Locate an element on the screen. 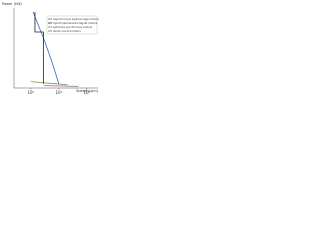  legend-label: direct-current motors is located at coordinates (67, 31).